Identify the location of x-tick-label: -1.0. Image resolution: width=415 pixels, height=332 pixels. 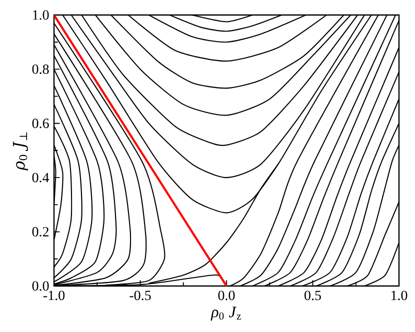
(54, 295).